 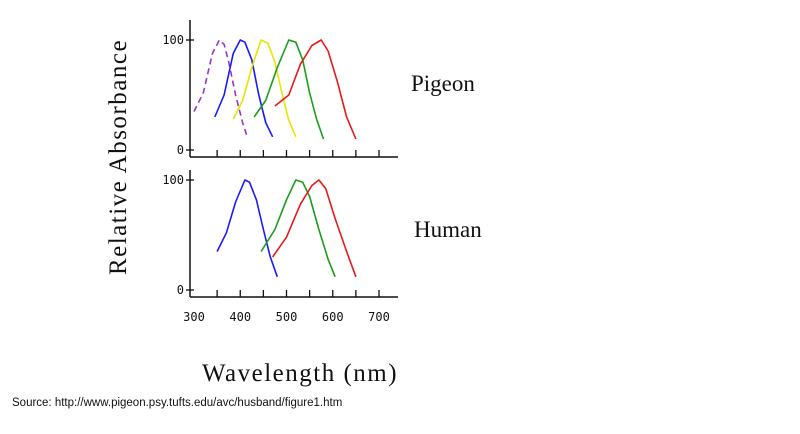 What do you see at coordinates (379, 317) in the screenshot?
I see `x-tick-label: 700` at bounding box center [379, 317].